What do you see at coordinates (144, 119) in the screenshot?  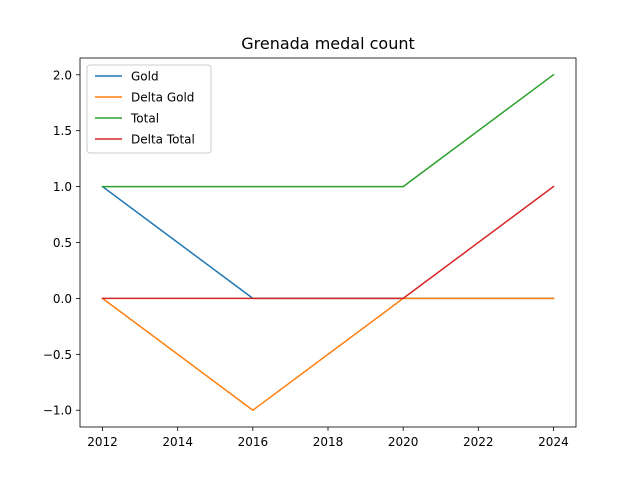 I see `legend-label-2: Total` at bounding box center [144, 119].